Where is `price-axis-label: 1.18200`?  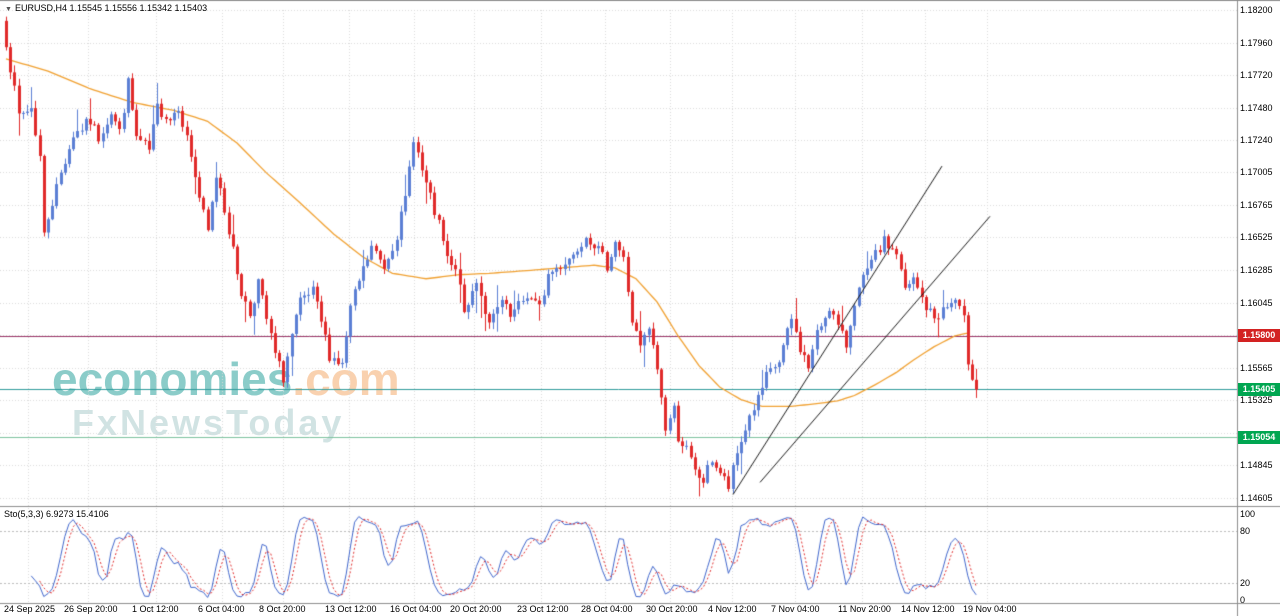
price-axis-label: 1.18200 is located at coordinates (1256, 10).